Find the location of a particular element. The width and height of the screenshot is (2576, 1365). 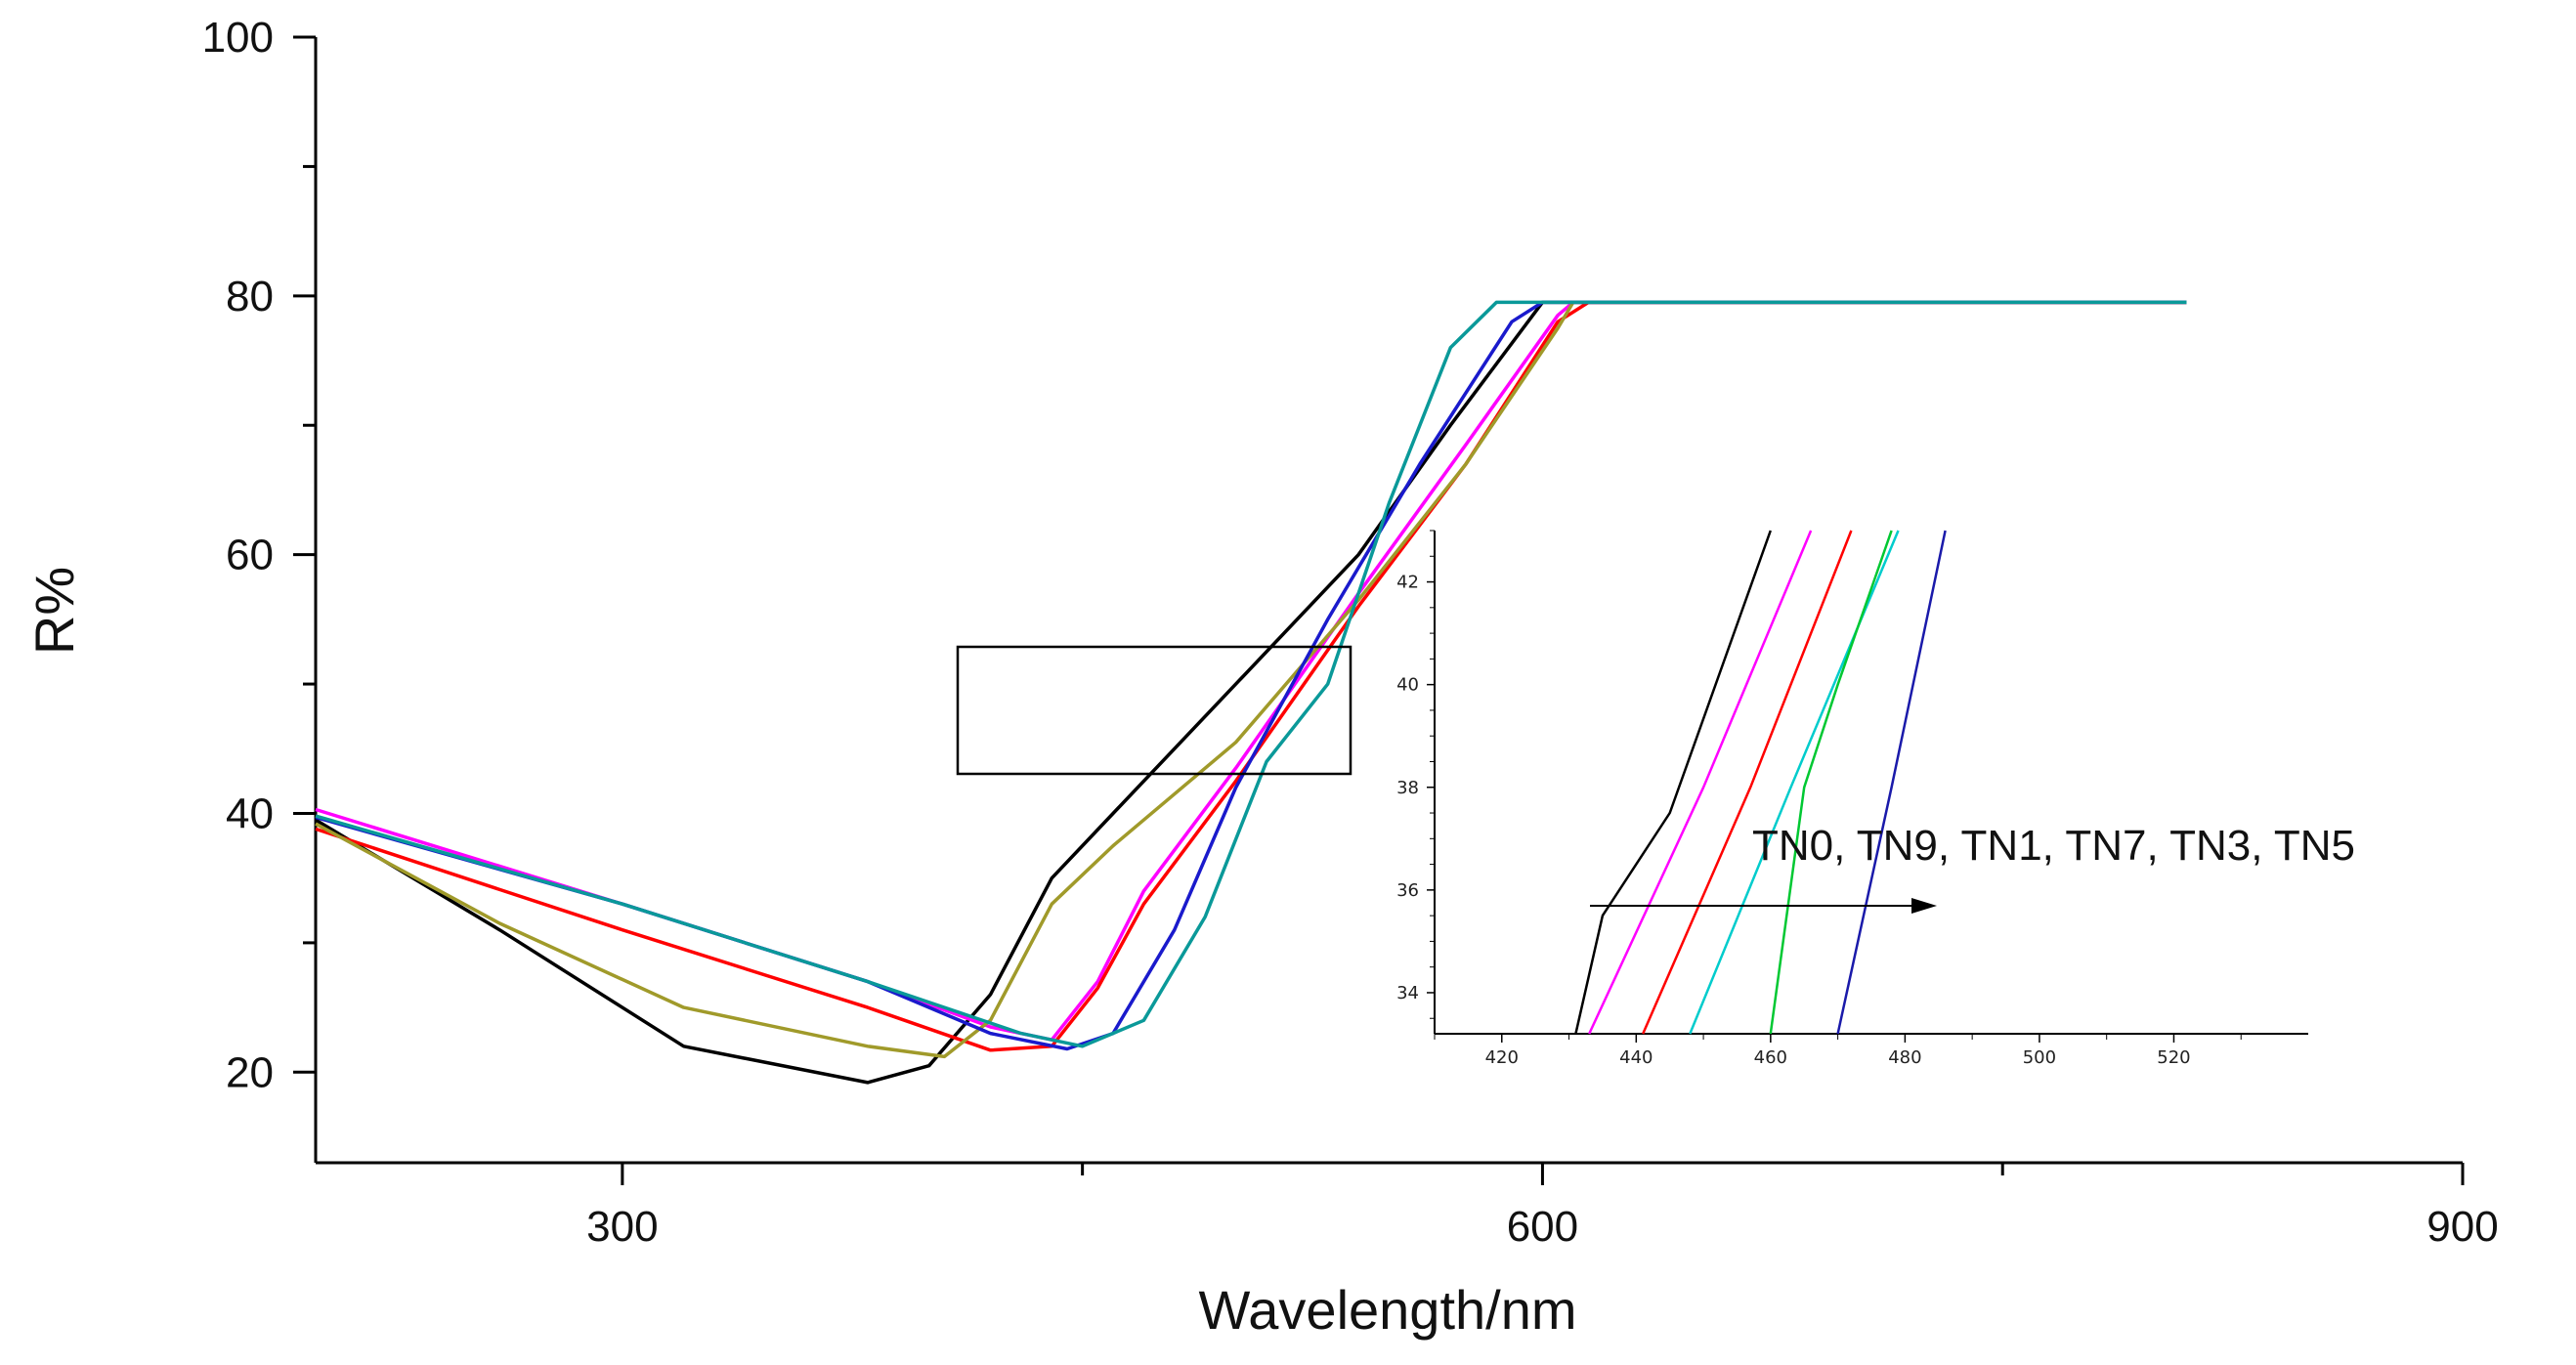

inset-x-tick-label: 440 is located at coordinates (1636, 1057).